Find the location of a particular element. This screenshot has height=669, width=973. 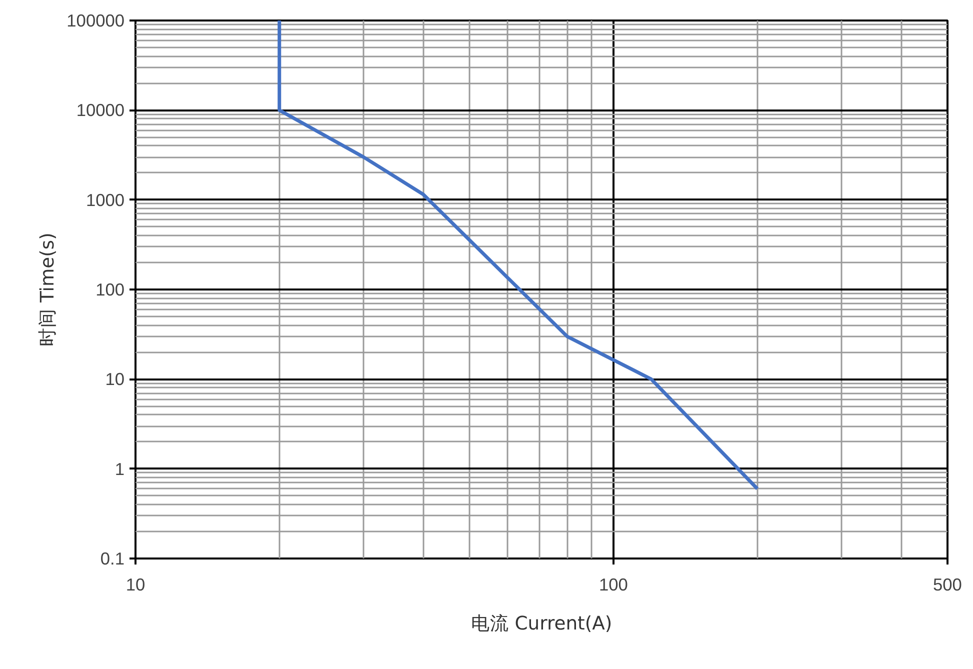

x-tick-label: 100 is located at coordinates (613, 584).